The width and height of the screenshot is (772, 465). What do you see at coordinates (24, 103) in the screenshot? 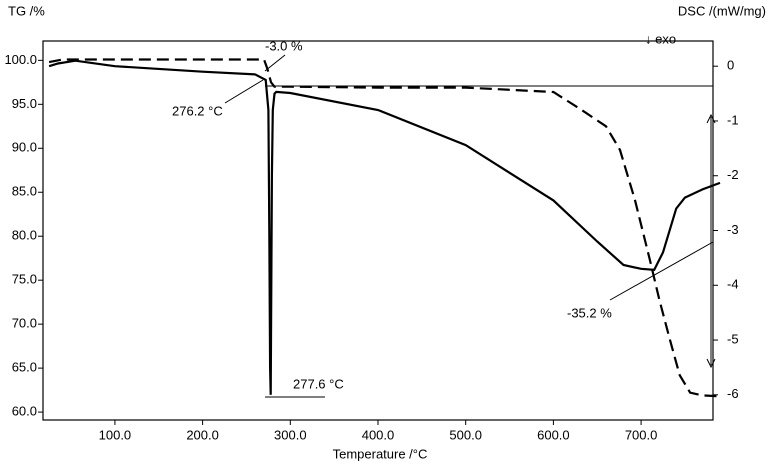
I see `y-tick-label: 95.0` at bounding box center [24, 103].